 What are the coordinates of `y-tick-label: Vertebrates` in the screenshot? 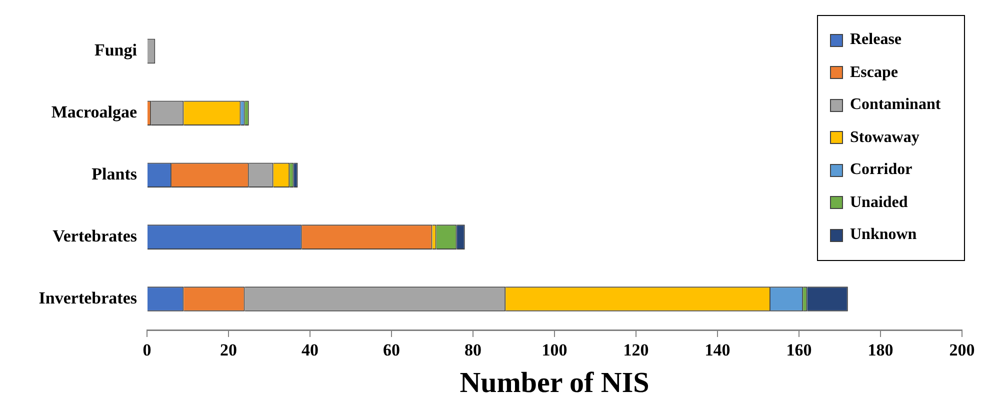 It's located at (95, 236).